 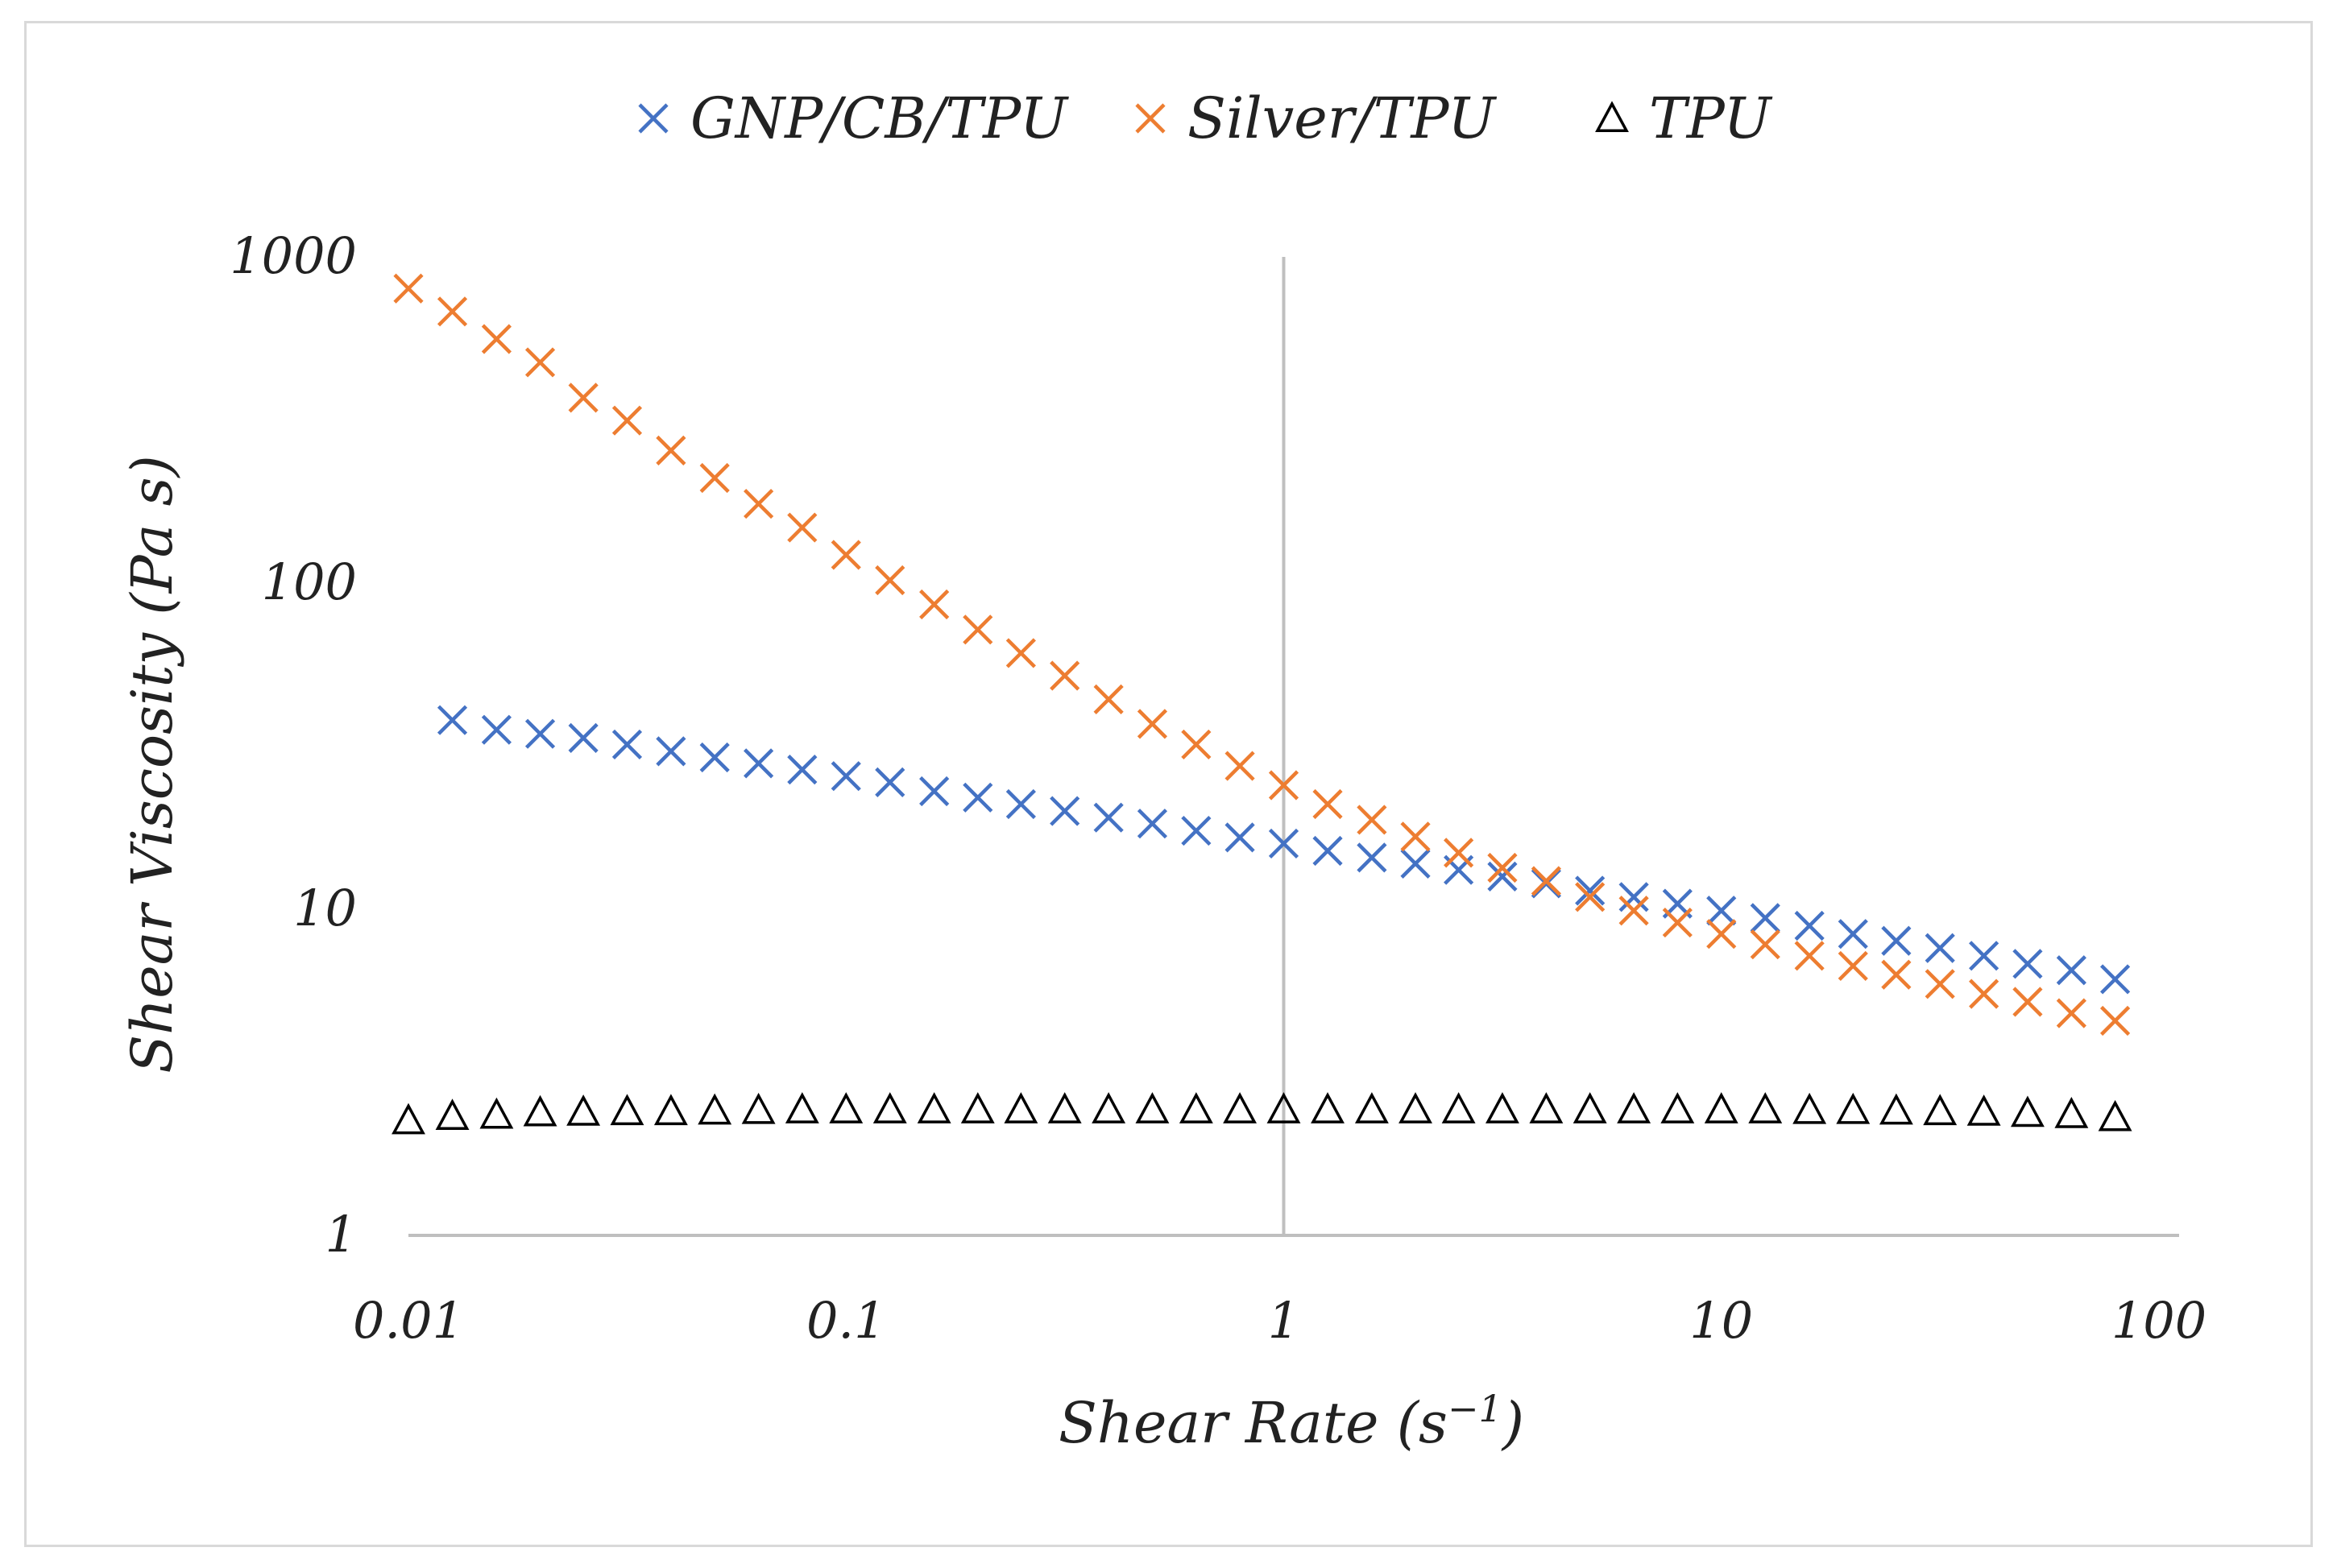 What do you see at coordinates (1475, 1408) in the screenshot?
I see `x-axis-title-sup: −1` at bounding box center [1475, 1408].